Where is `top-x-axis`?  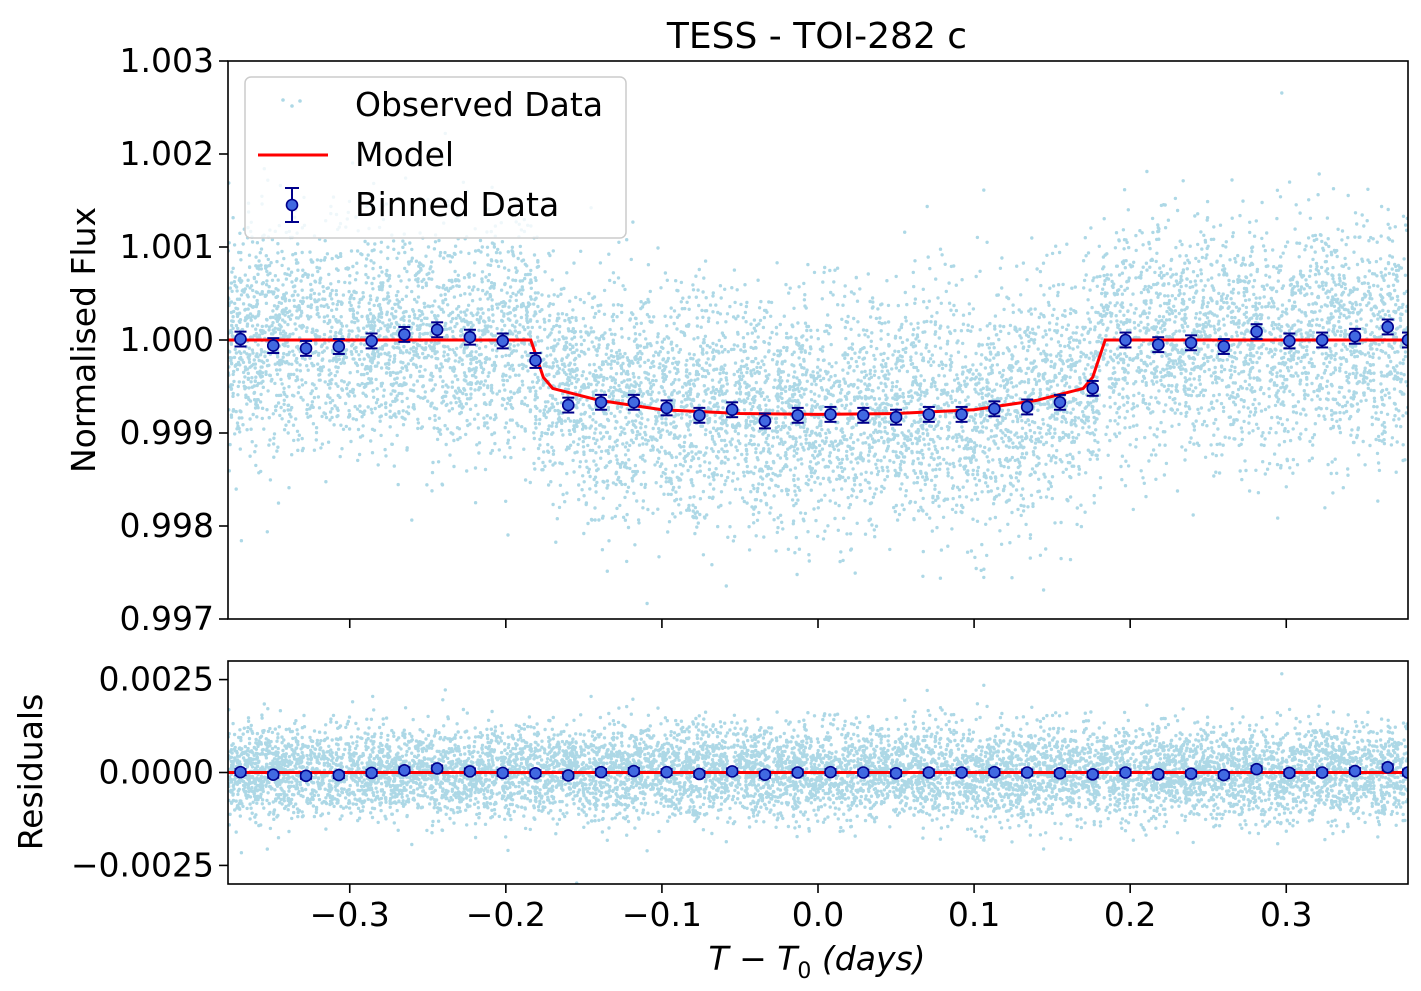 top-x-axis is located at coordinates (818, 623).